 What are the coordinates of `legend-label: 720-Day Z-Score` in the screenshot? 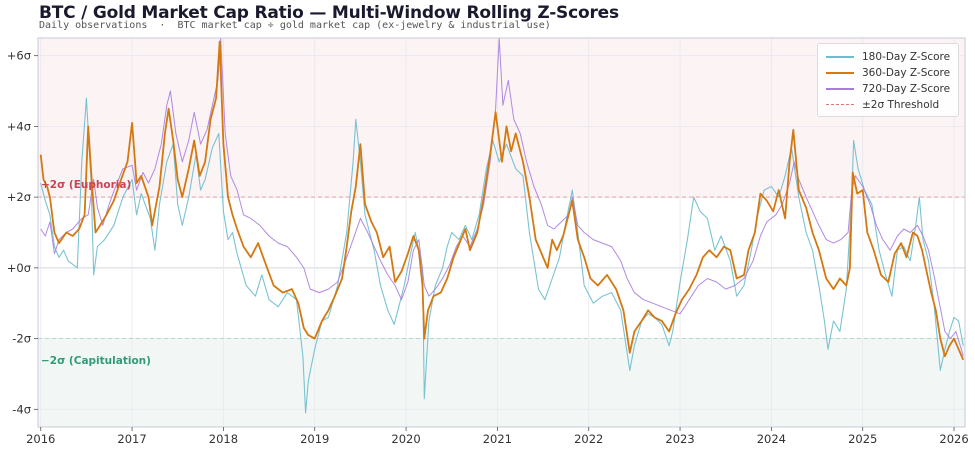 It's located at (906, 88).